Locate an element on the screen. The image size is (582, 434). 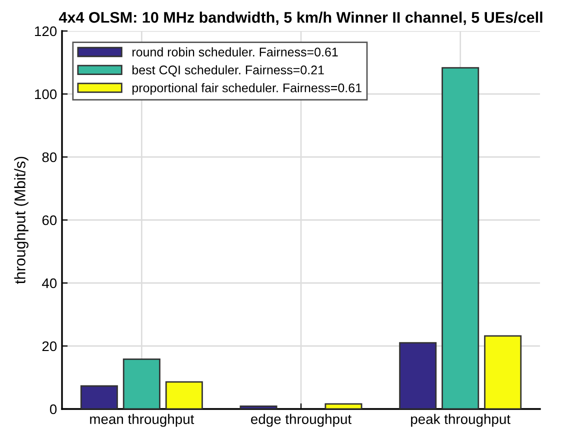
chart-title: 4x4 OLSM: 10 MHz bandwidth, 5 km/h Winner II channel, 5 UEs/cell is located at coordinates (300, 19).